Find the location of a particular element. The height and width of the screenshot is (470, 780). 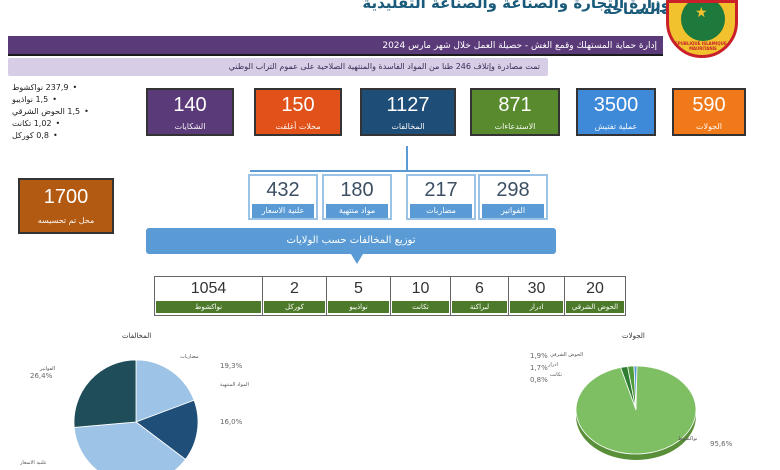

pie-category-label: مضاربات is located at coordinates (189, 357).